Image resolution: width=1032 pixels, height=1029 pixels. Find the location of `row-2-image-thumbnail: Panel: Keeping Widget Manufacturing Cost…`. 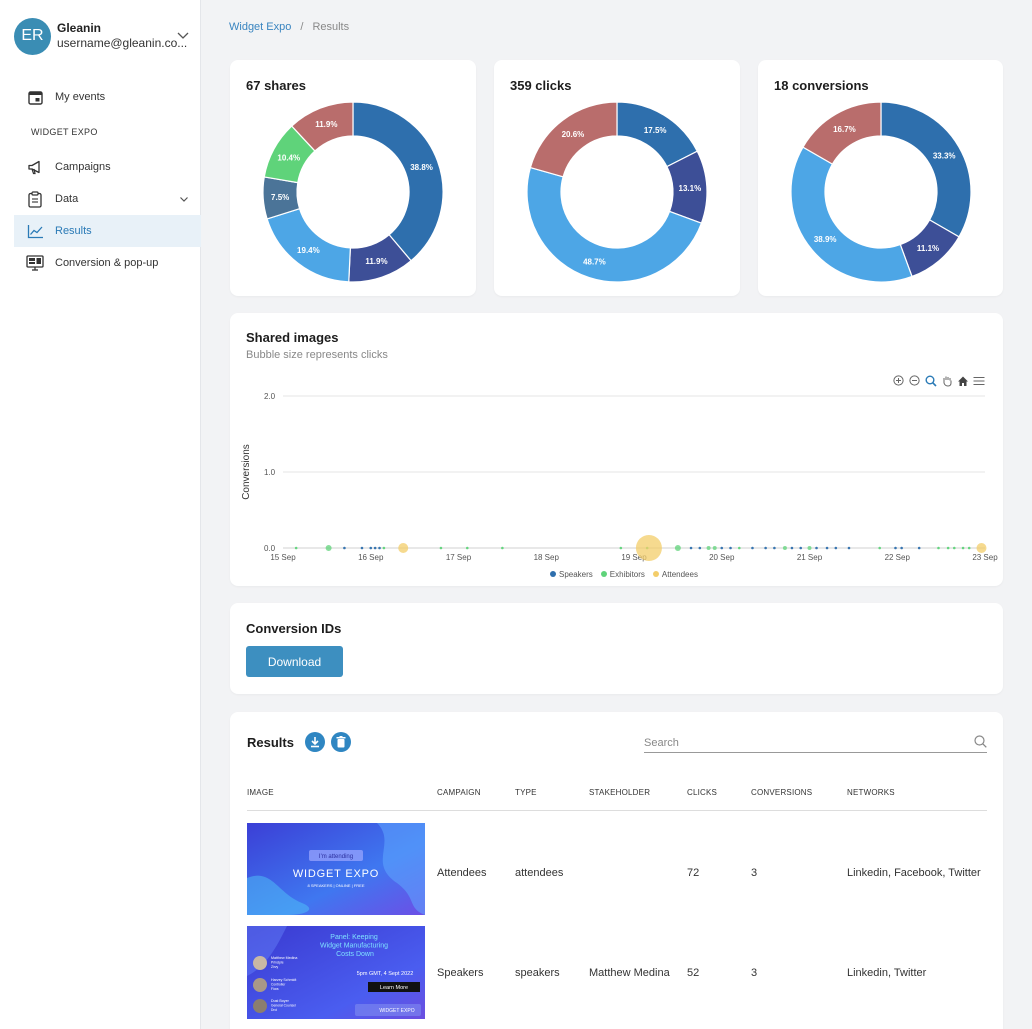

row-2-image-thumbnail: Panel: Keeping Widget Manufacturing Cost… is located at coordinates (336, 972).